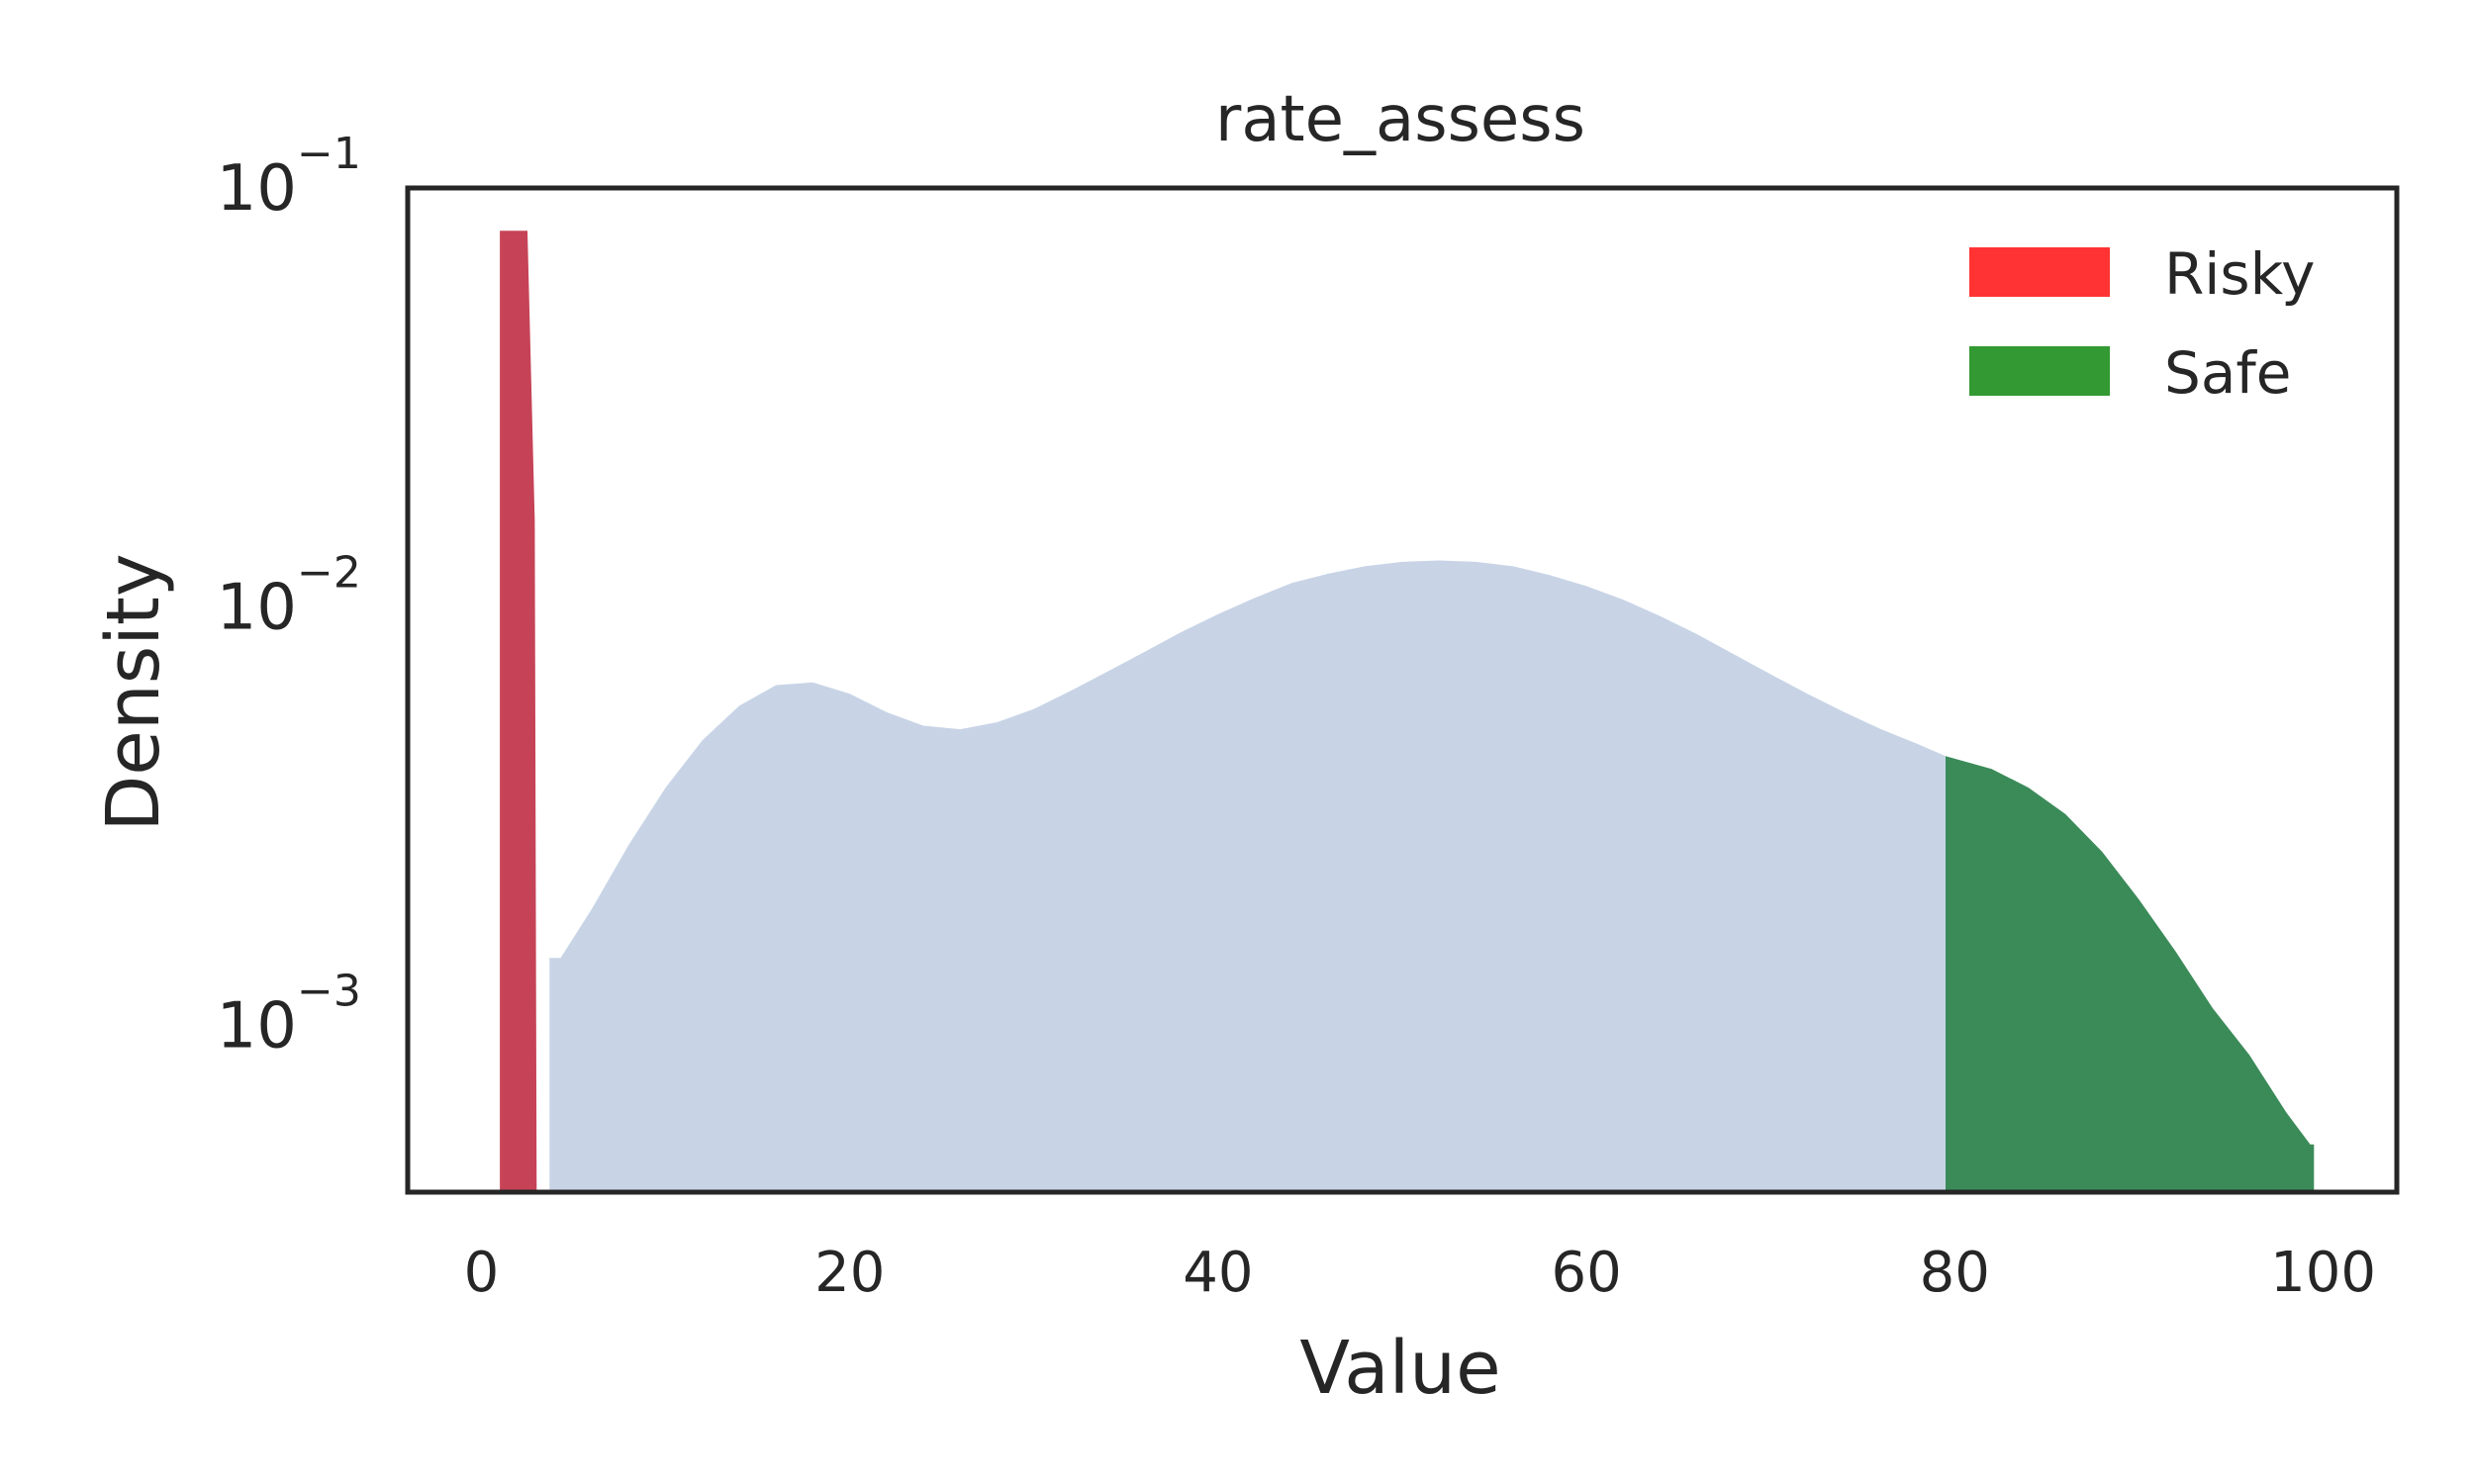 This screenshot has width=2474, height=1484. What do you see at coordinates (518, 712) in the screenshot?
I see `risky-area` at bounding box center [518, 712].